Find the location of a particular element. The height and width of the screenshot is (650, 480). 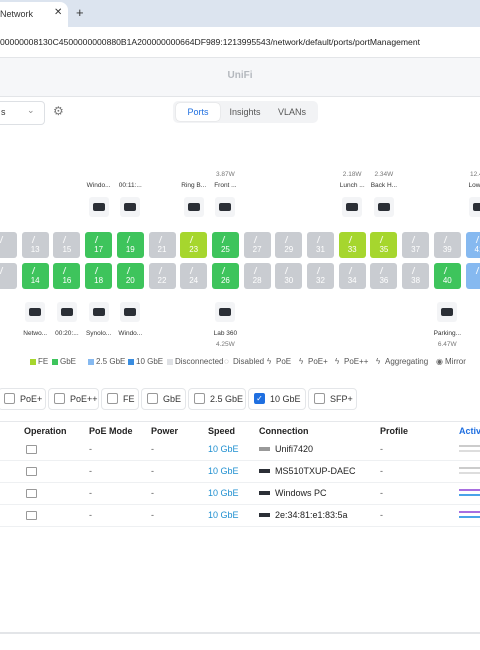

browser-tab: Network ✕ is located at coordinates (34, 14).